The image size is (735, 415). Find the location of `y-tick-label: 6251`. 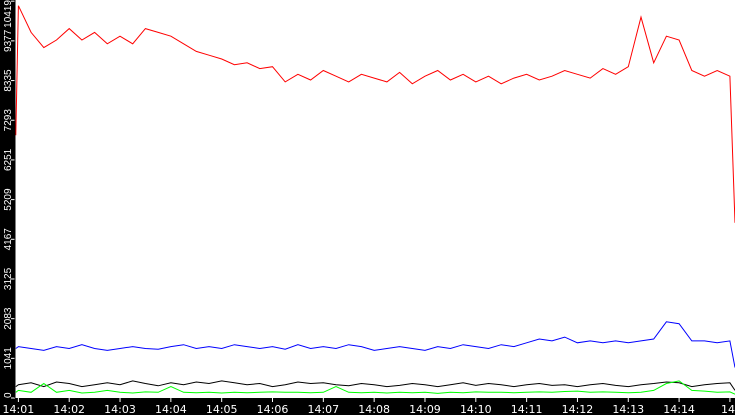

y-tick-label: 6251 is located at coordinates (8, 159).